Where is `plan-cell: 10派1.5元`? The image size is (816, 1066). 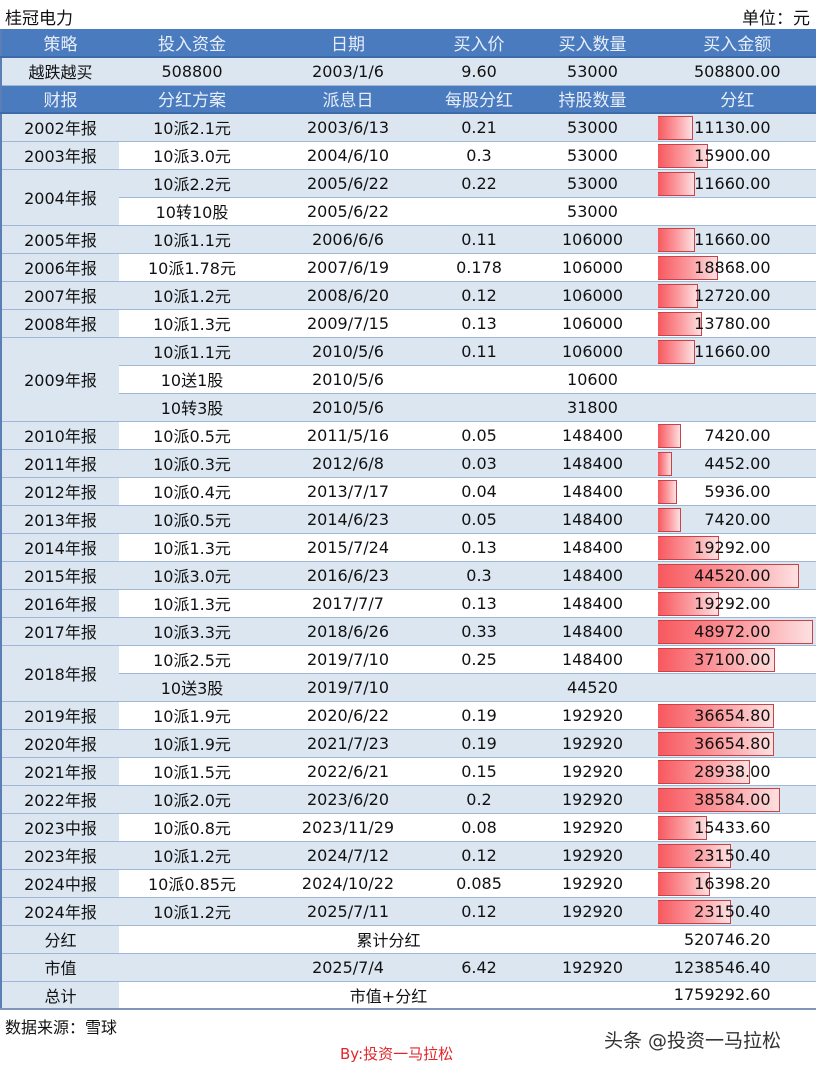
plan-cell: 10派1.5元 is located at coordinates (192, 771).